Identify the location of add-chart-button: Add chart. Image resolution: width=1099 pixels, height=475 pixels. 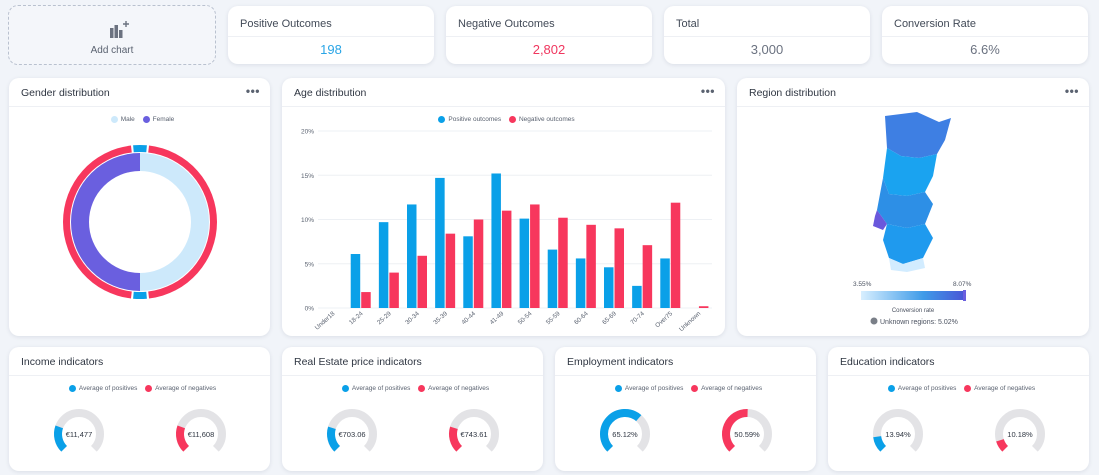
(112, 35).